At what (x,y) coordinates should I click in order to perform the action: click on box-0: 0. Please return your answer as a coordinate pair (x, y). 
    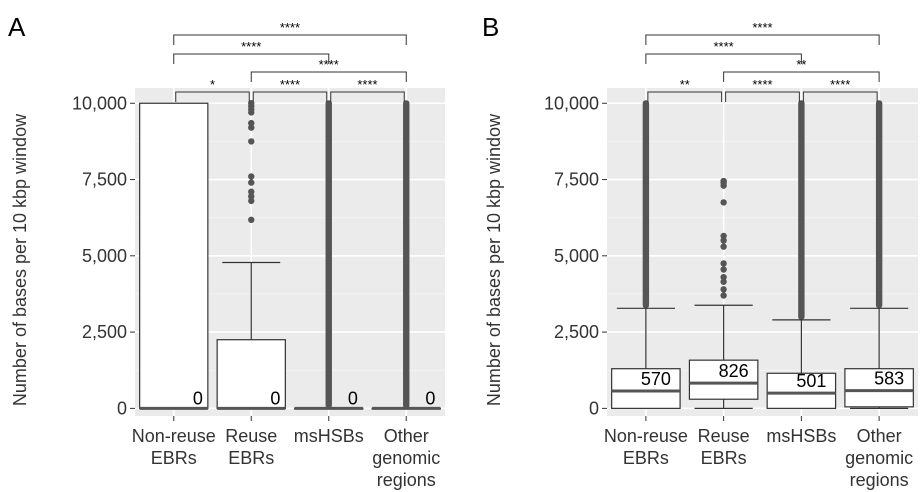
    Looking at the image, I should click on (174, 256).